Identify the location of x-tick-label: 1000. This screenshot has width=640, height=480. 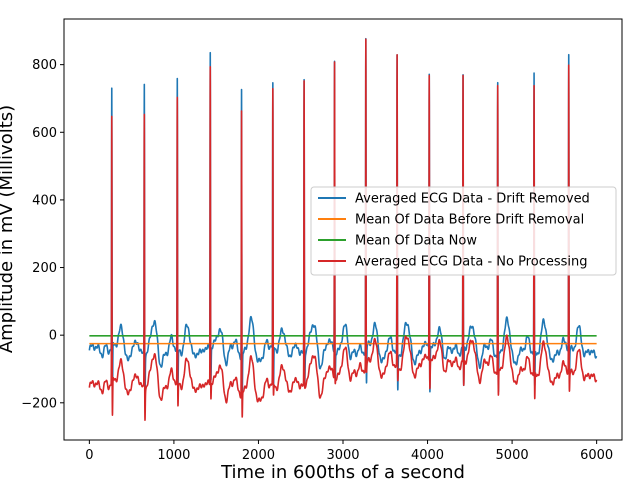
(173, 455).